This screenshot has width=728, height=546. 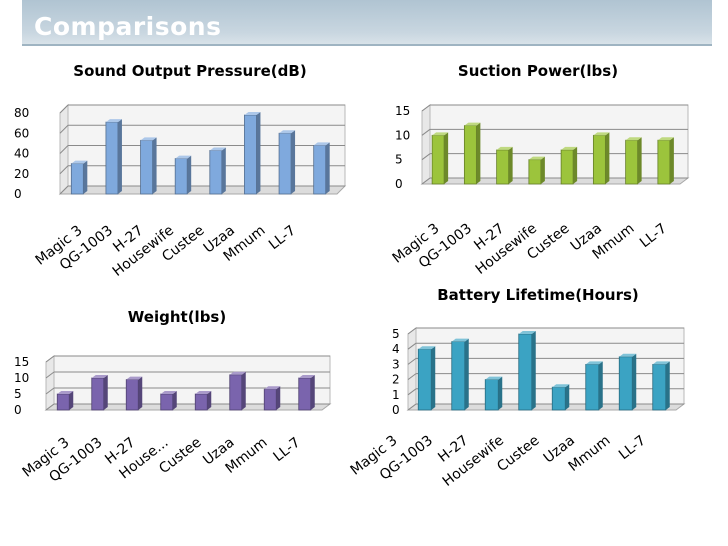 What do you see at coordinates (364, 23) in the screenshot?
I see `title-bar: Comparisons` at bounding box center [364, 23].